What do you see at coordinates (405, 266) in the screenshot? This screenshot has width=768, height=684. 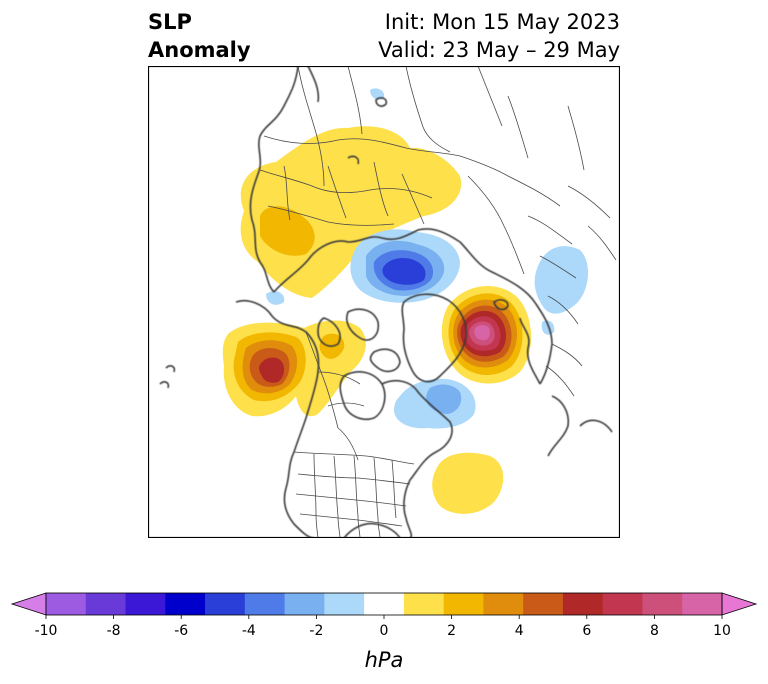 I see `anomaly-low-arctic` at bounding box center [405, 266].